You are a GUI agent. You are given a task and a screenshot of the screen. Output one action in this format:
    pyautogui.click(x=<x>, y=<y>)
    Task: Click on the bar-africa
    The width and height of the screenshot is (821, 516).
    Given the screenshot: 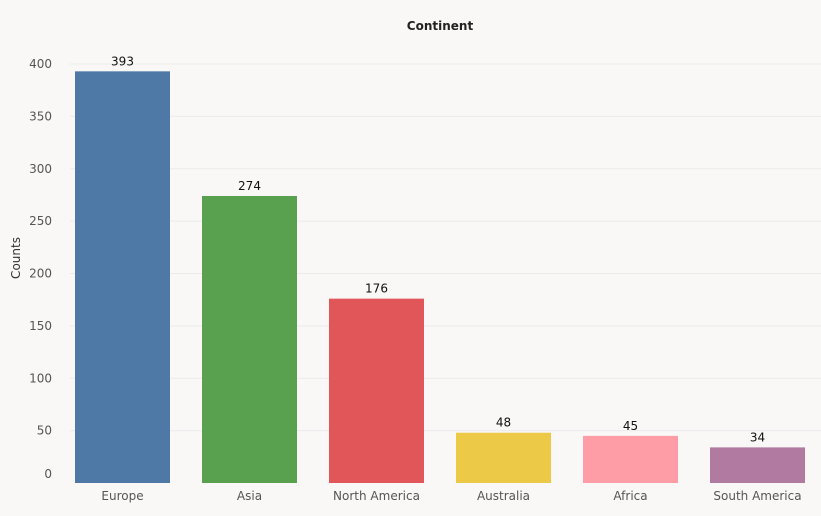 What is the action you would take?
    pyautogui.click(x=630, y=459)
    